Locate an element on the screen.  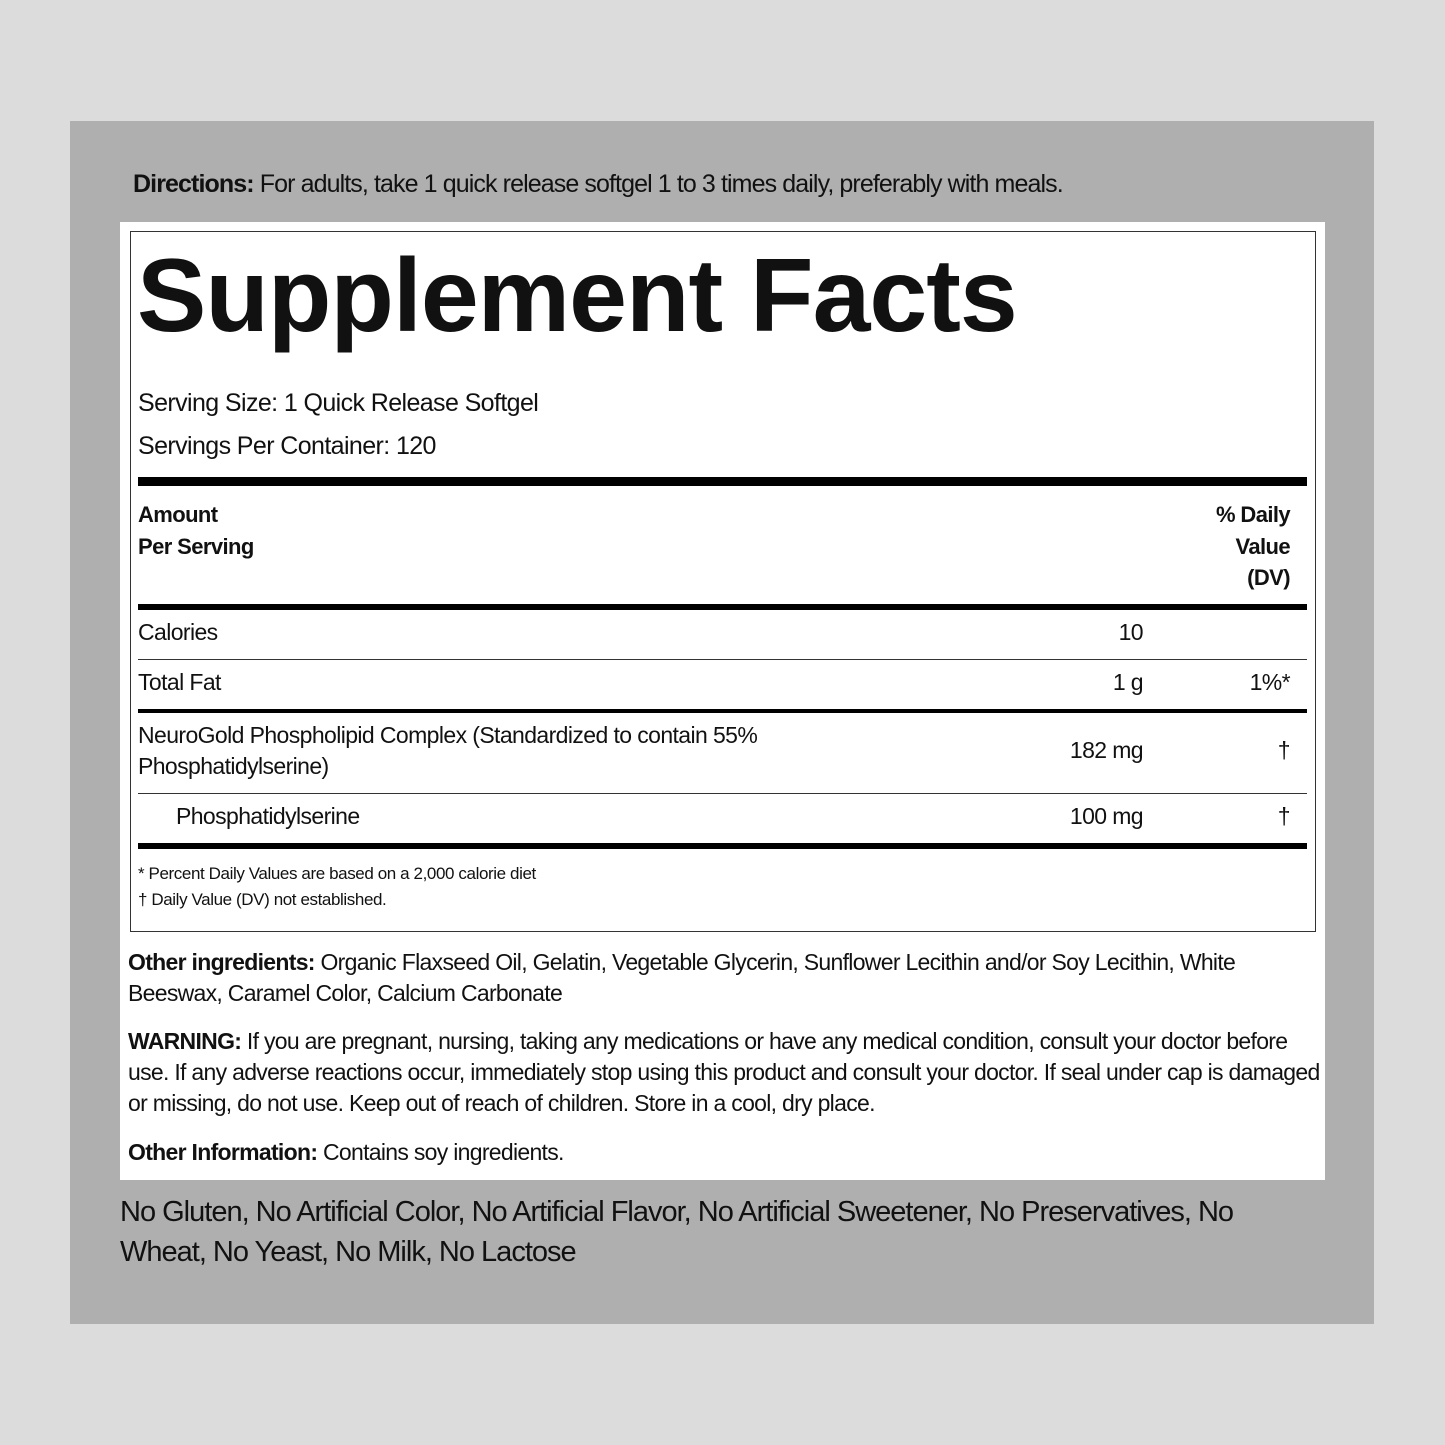
warning-label: WARNING: is located at coordinates (185, 1041).